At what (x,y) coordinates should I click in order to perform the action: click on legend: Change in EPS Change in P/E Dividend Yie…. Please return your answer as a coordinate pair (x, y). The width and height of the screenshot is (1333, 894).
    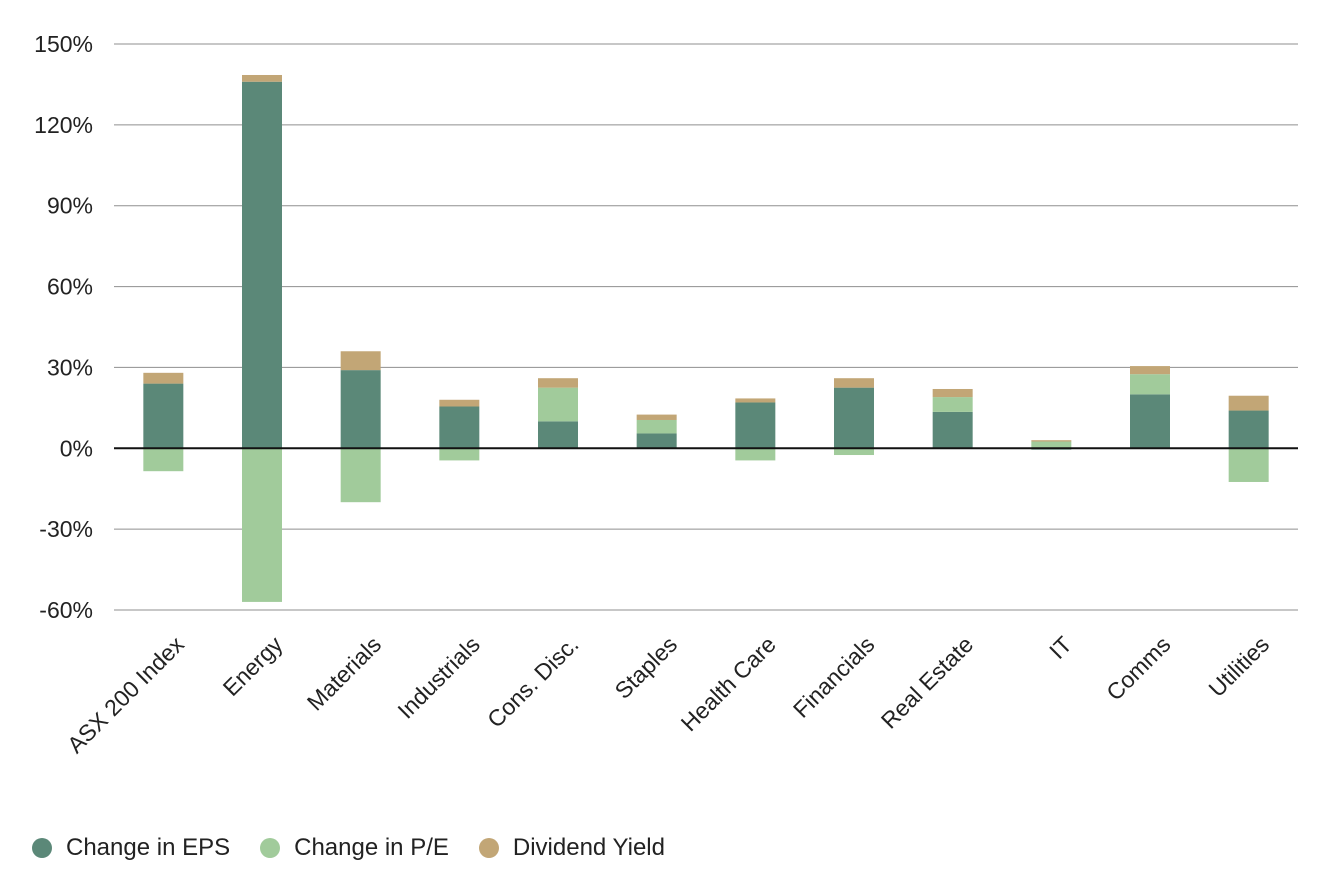
    Looking at the image, I should click on (363, 848).